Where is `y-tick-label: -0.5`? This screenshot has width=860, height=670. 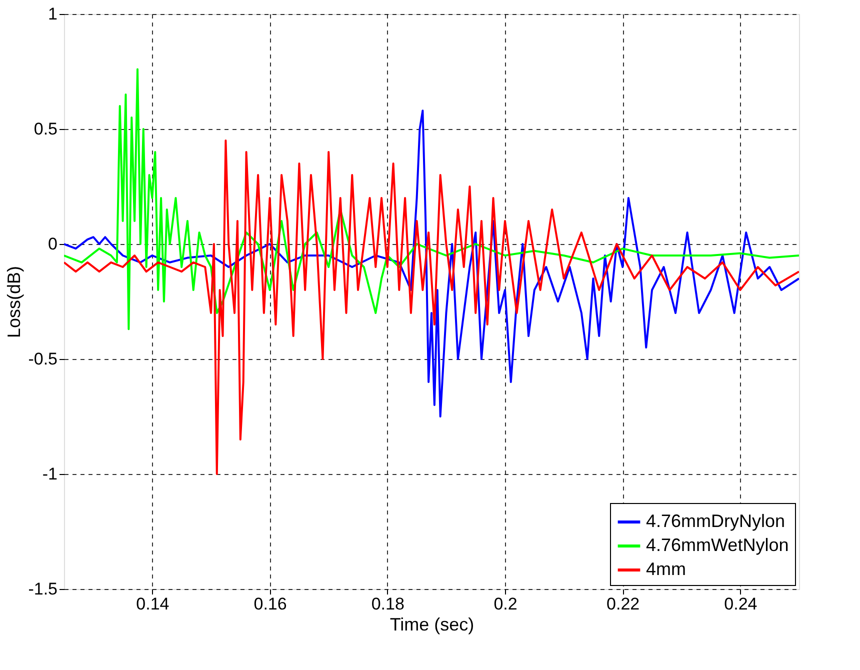 y-tick-label: -0.5 is located at coordinates (43, 359).